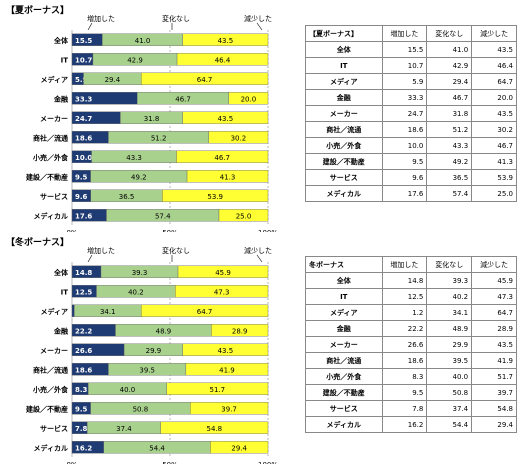  Describe the element at coordinates (239, 448) in the screenshot. I see `winter-data-label-decrease: 29.4` at that location.